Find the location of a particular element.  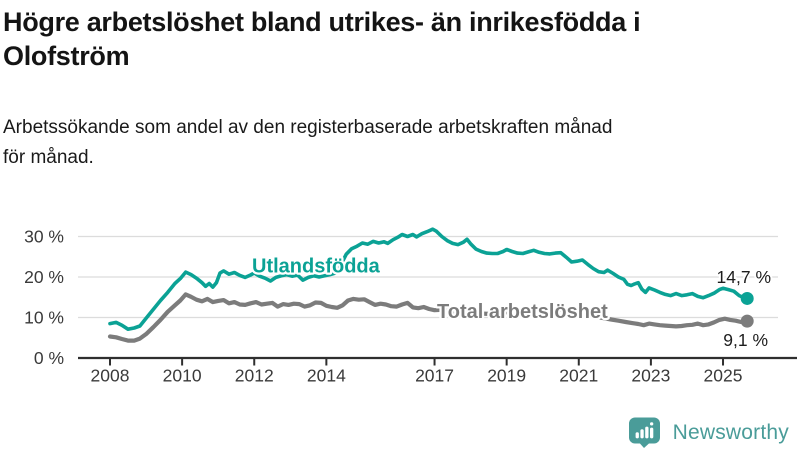

x-tick-label-2023: 2023 is located at coordinates (650, 376).